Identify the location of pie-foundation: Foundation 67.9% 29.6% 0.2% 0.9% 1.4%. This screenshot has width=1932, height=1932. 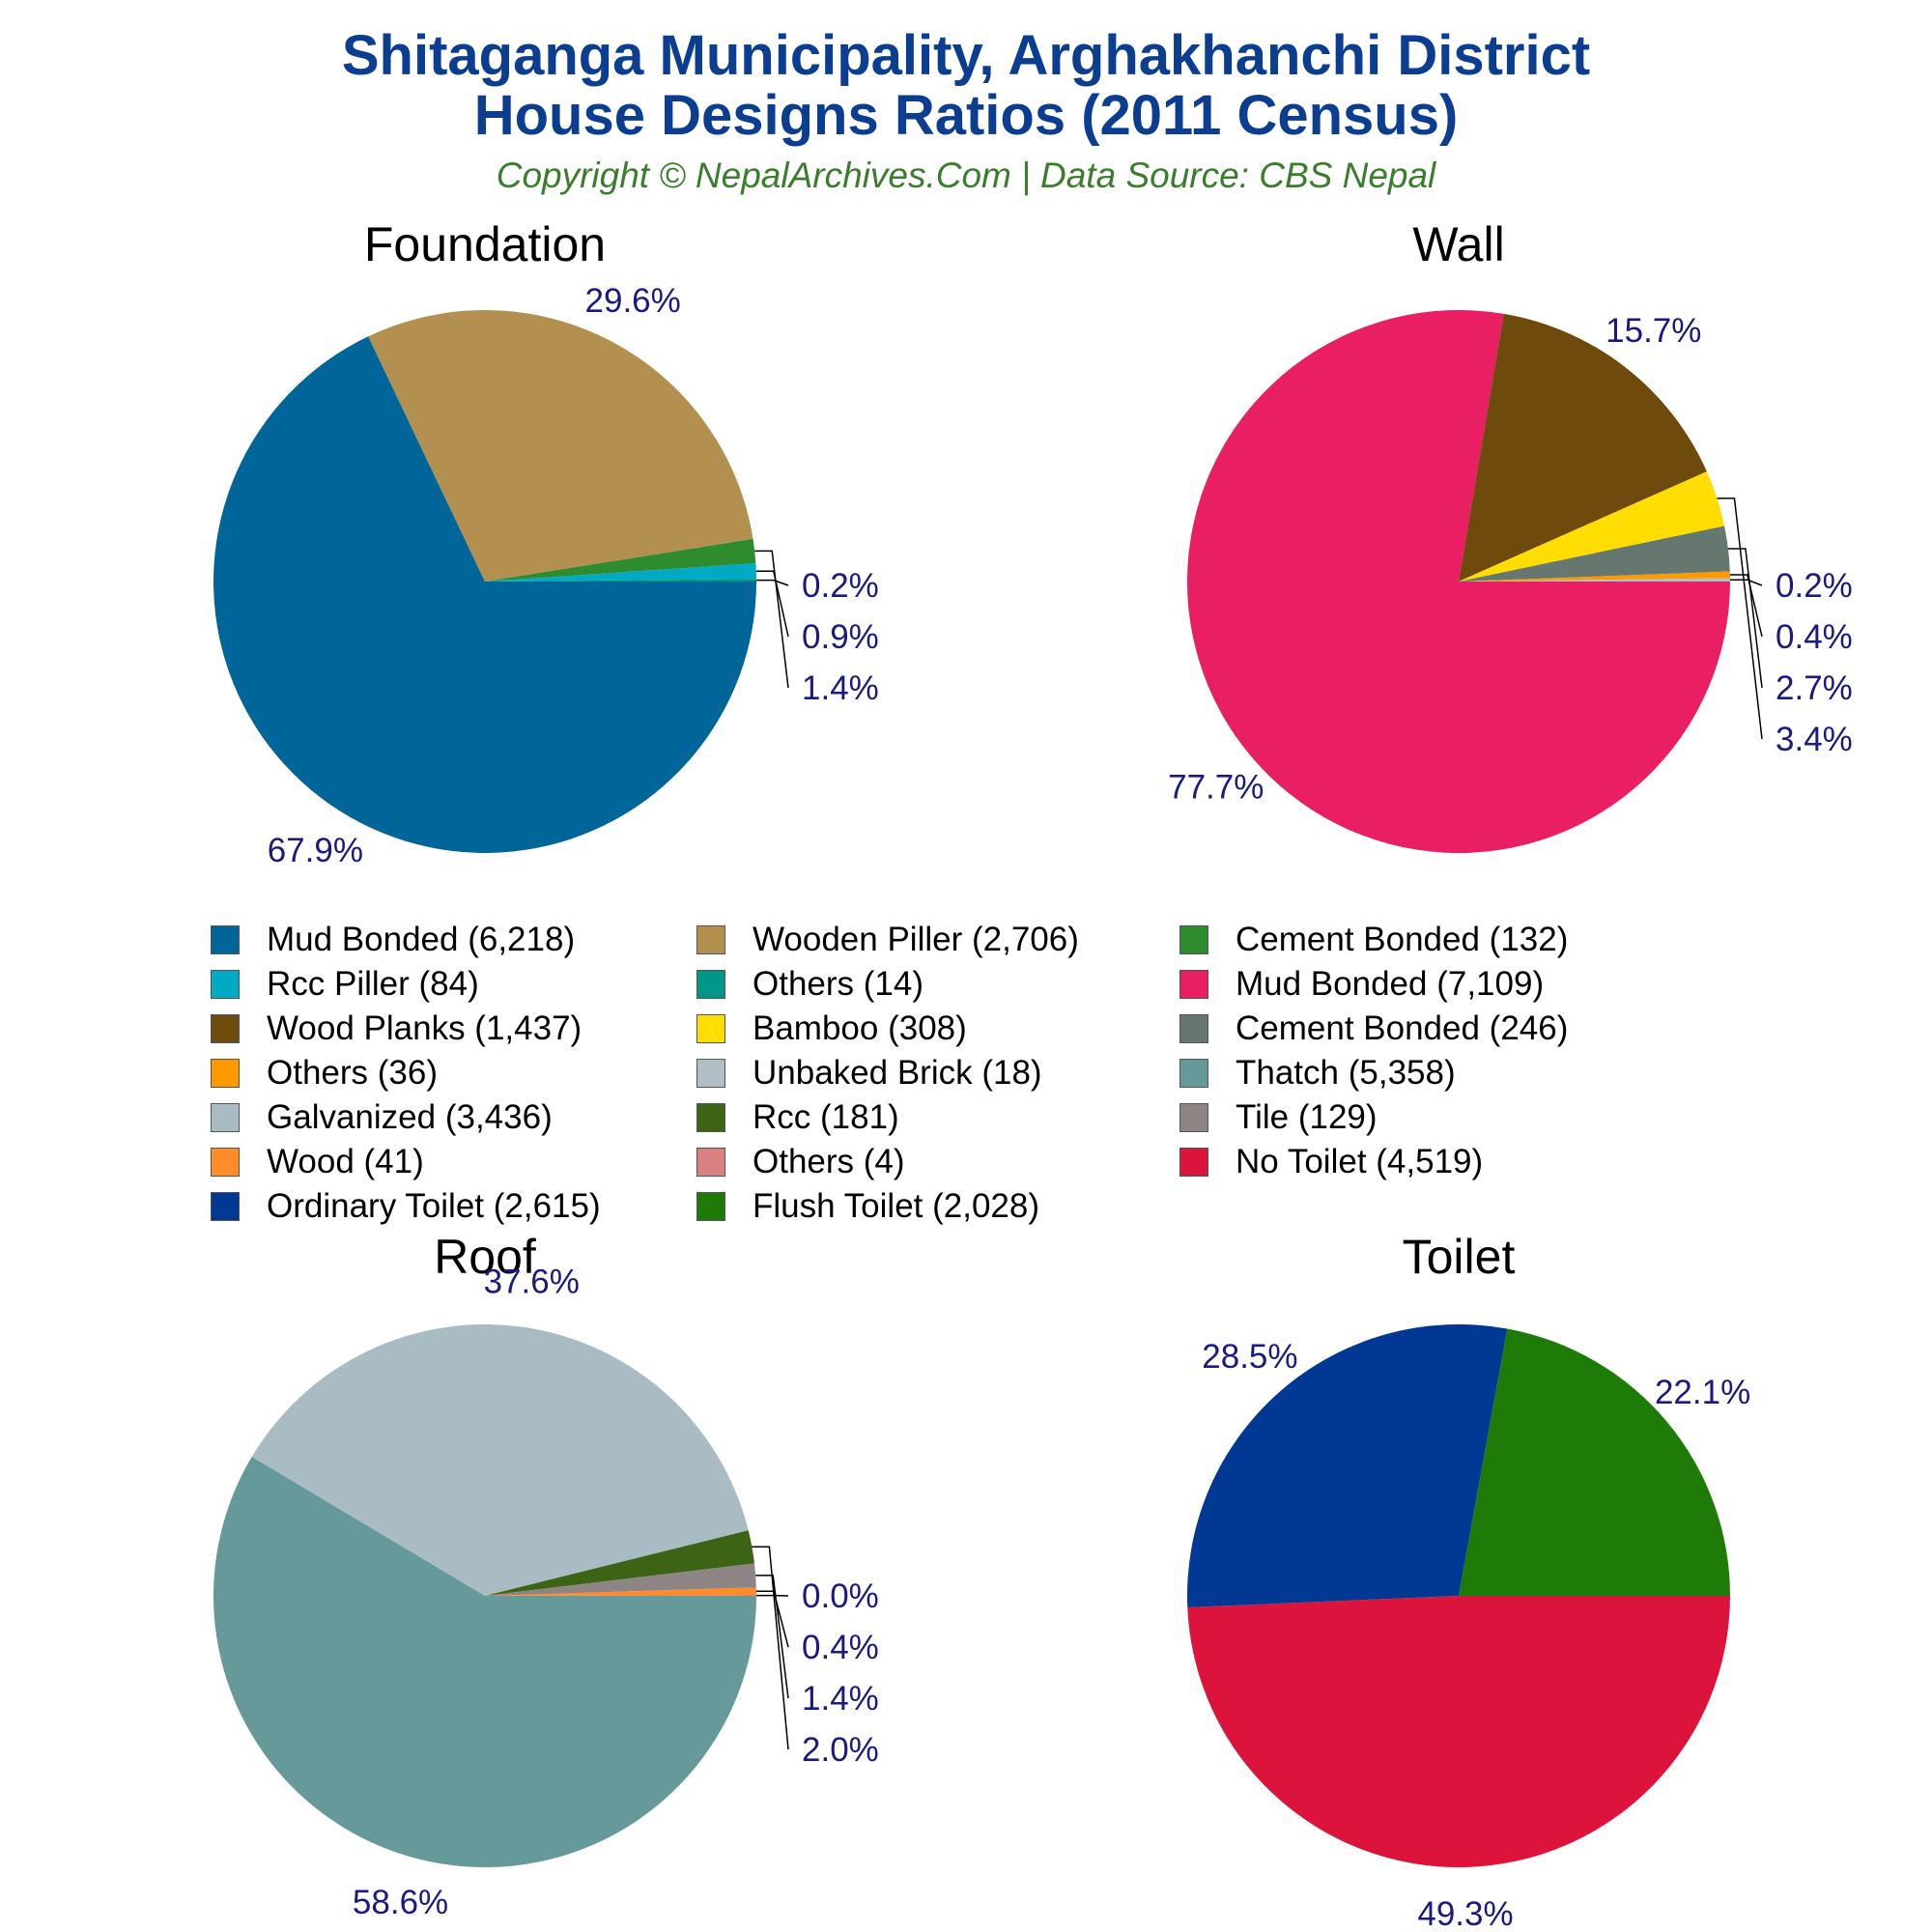
(546, 543).